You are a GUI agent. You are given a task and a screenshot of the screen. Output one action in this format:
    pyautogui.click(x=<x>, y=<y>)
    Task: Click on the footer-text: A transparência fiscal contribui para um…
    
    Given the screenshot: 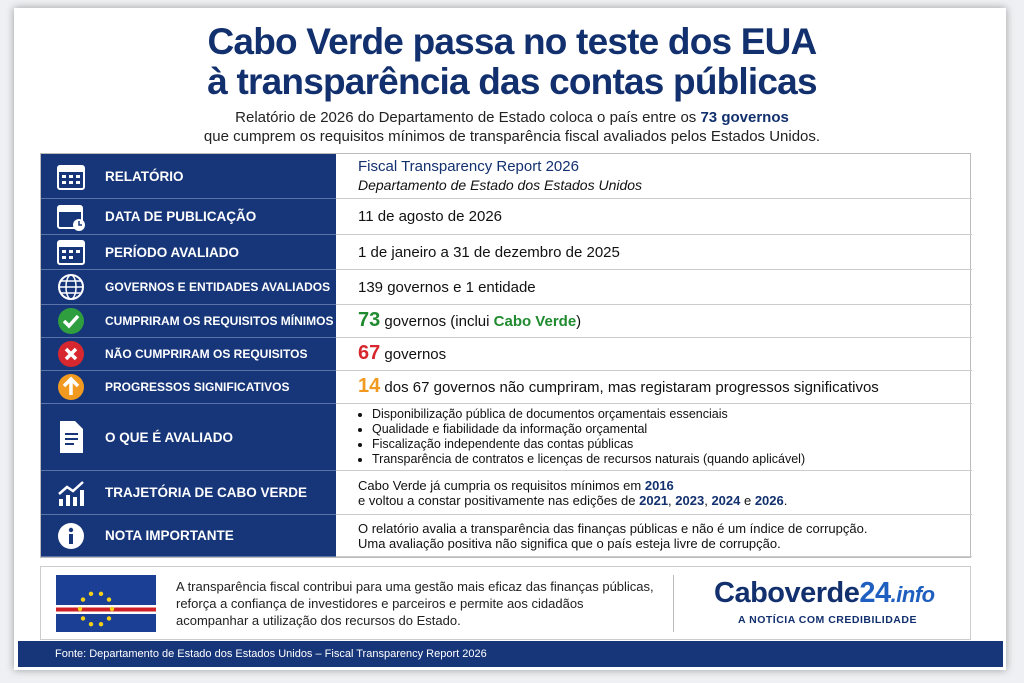 What is the action you would take?
    pyautogui.click(x=415, y=603)
    